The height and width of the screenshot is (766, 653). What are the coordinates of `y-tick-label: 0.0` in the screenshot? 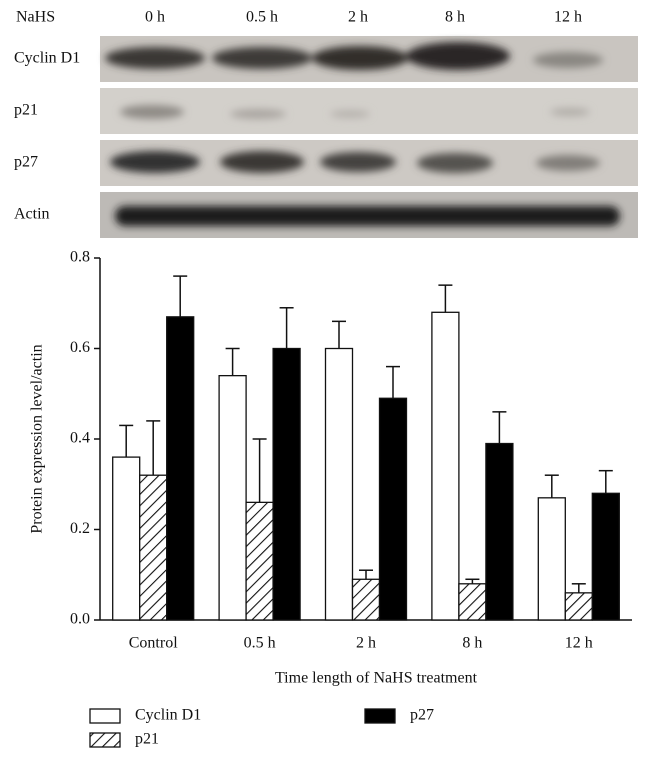 It's located at (80, 619).